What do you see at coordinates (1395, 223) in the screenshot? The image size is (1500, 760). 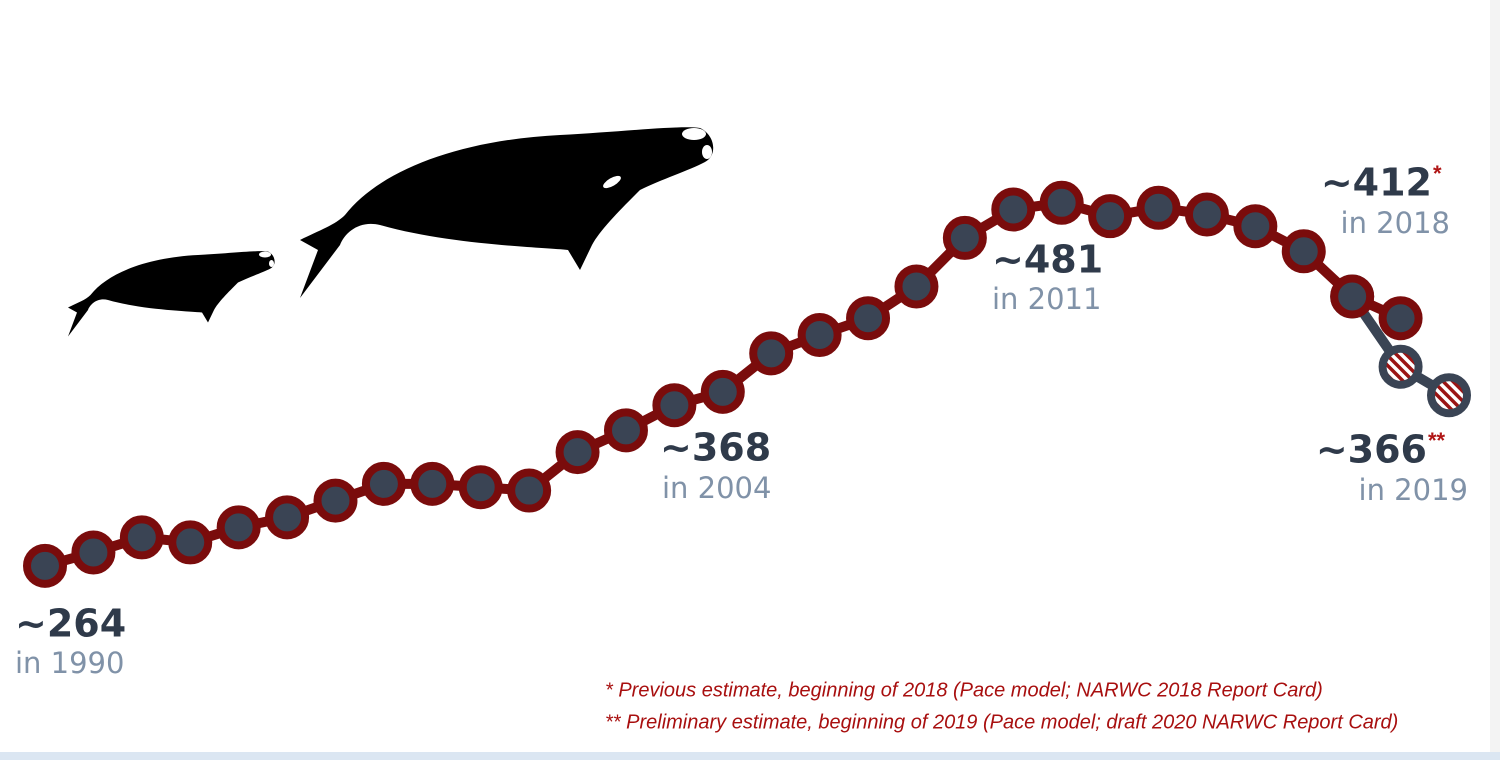 I see `annotation-note: in 2018` at bounding box center [1395, 223].